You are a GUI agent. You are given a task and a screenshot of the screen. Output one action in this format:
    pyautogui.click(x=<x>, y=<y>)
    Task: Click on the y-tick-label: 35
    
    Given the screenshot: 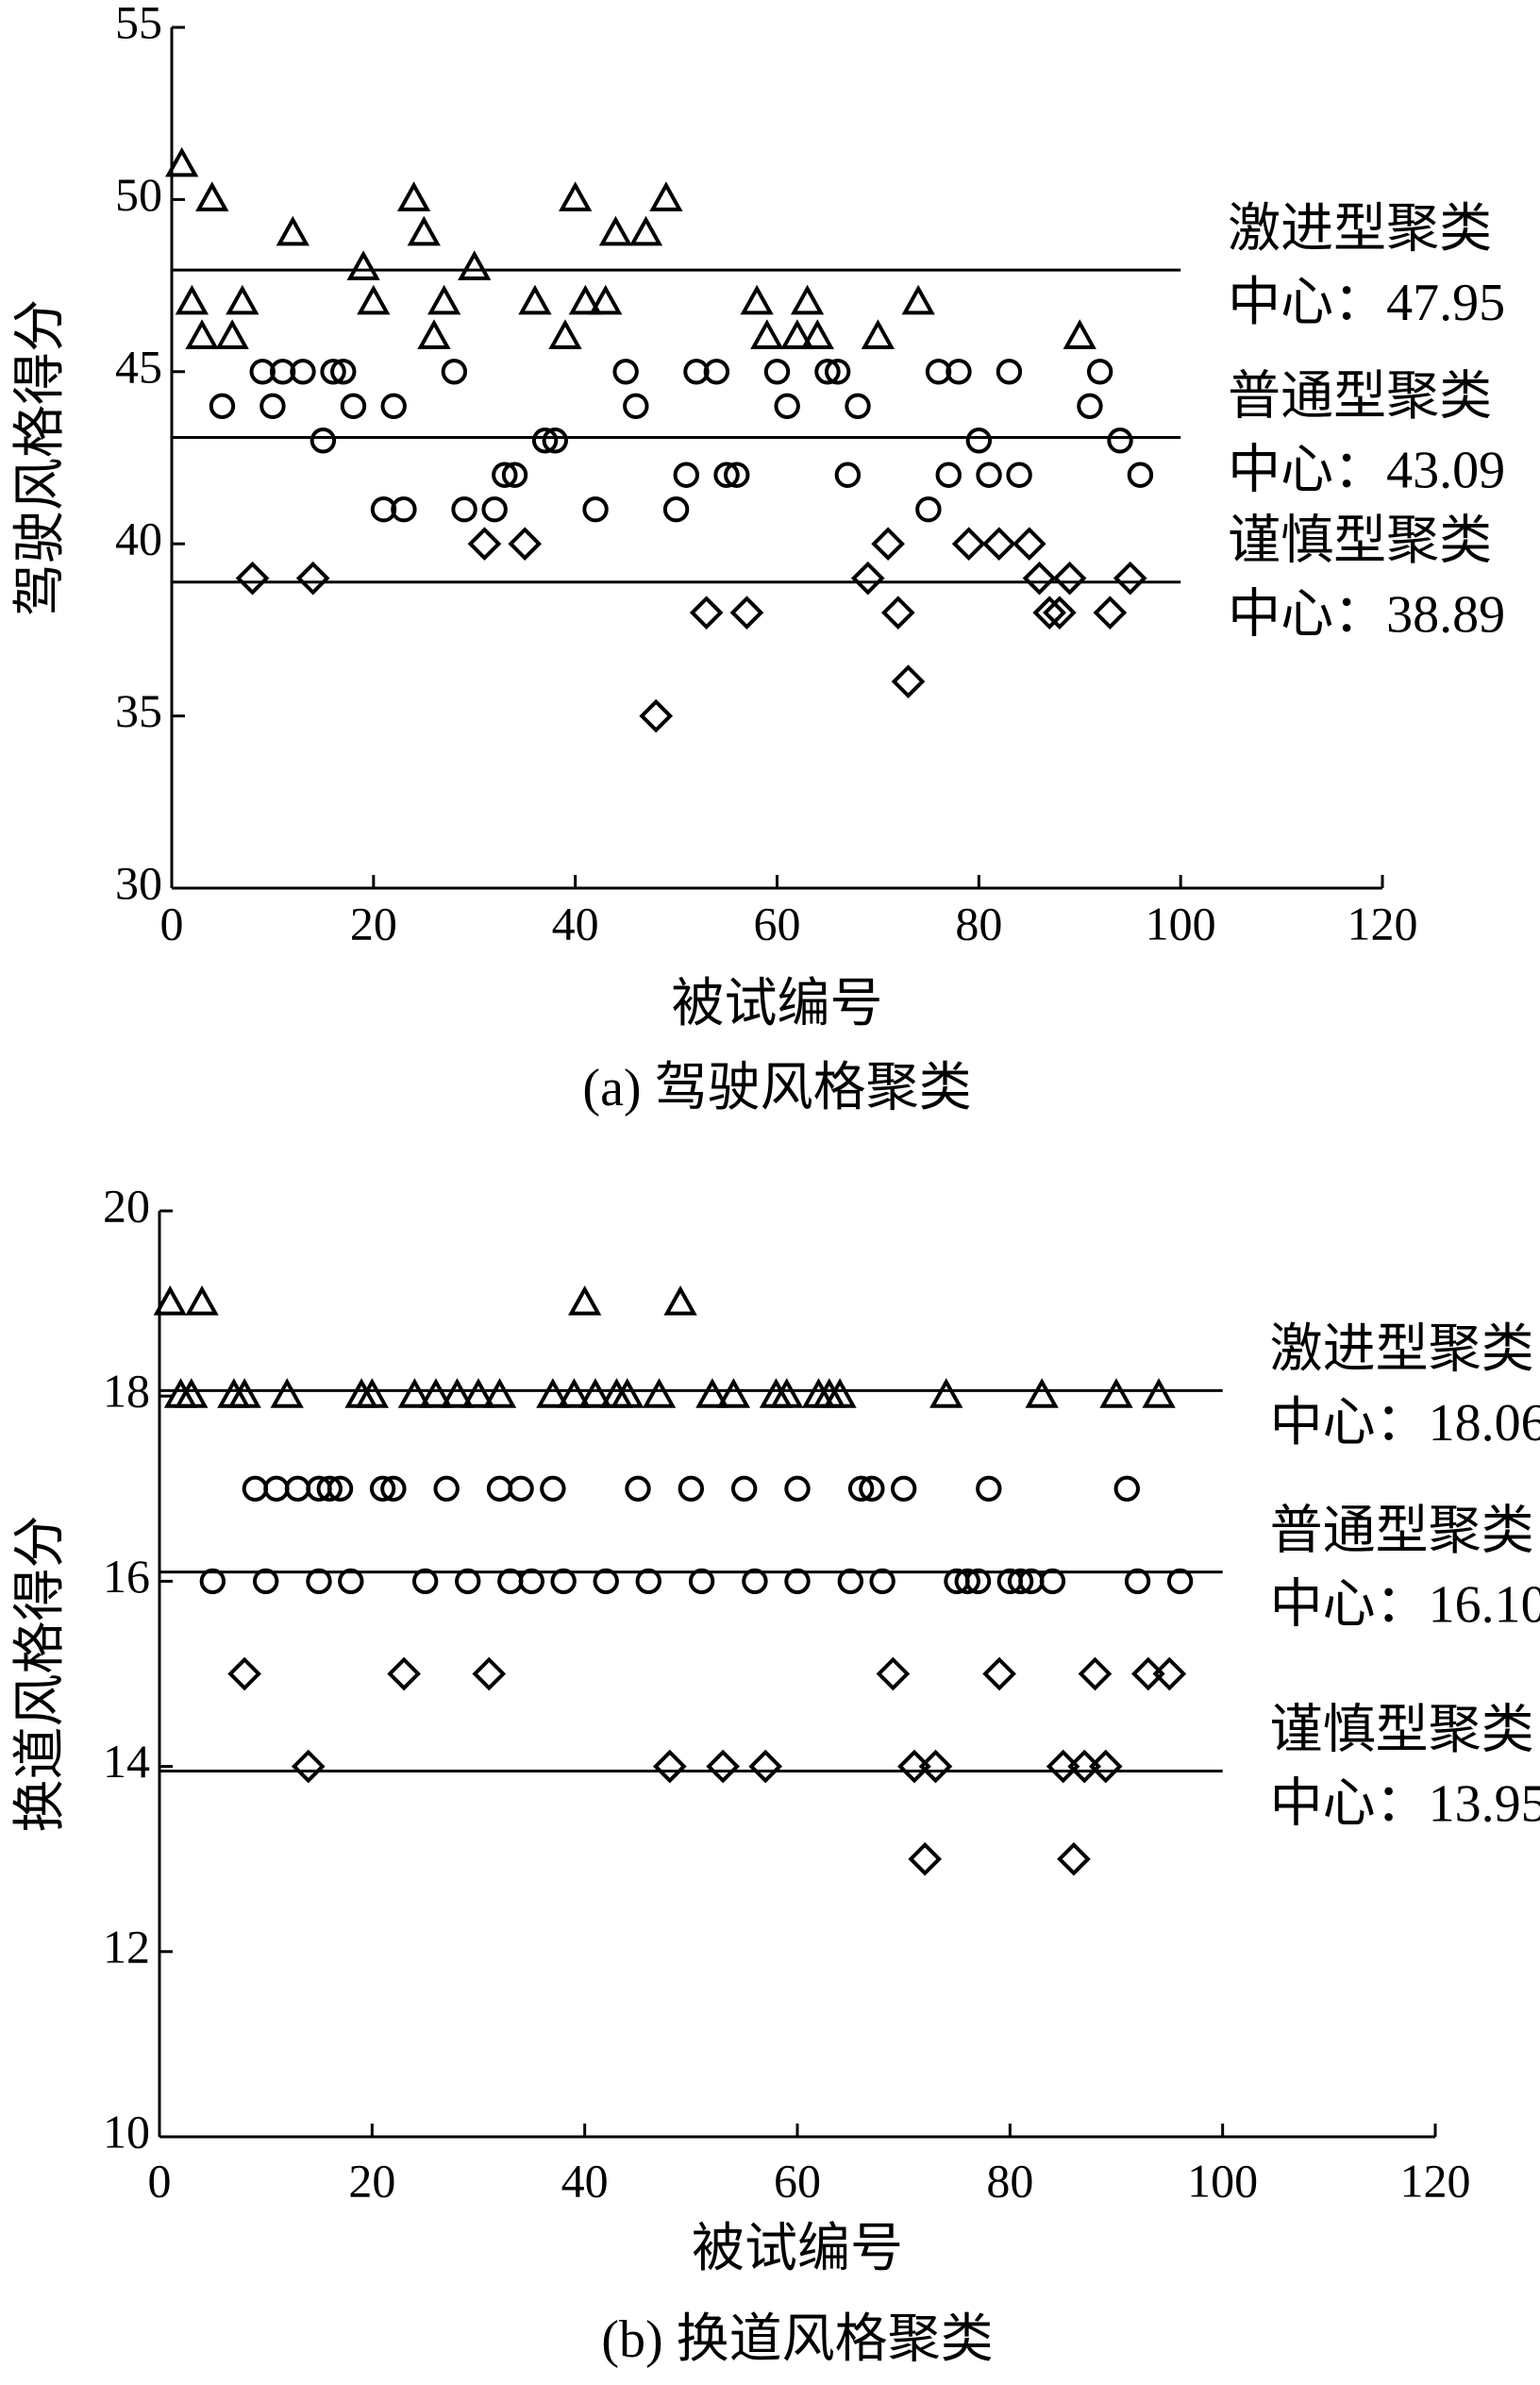 What is the action you would take?
    pyautogui.click(x=138, y=710)
    